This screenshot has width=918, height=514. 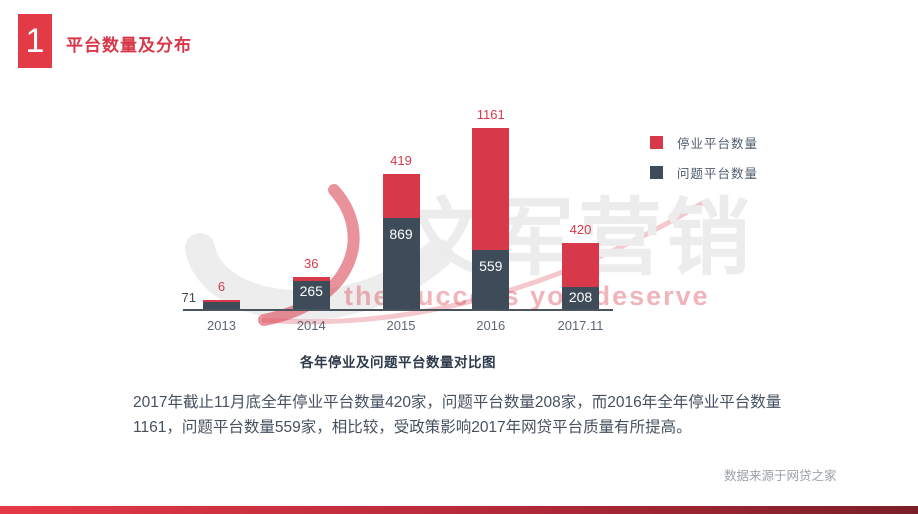 I want to click on x-axis-label: 2013, so click(x=221, y=325).